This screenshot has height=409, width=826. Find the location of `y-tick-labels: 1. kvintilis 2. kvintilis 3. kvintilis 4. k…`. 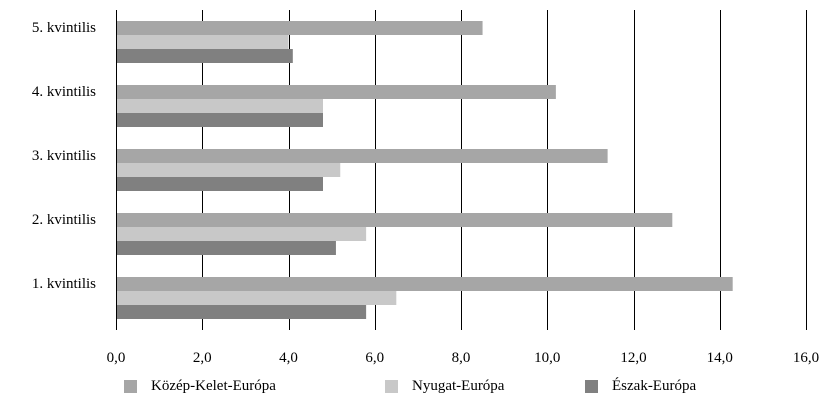

y-tick-labels: 1. kvintilis 2. kvintilis 3. kvintilis 4. k… is located at coordinates (64, 156).